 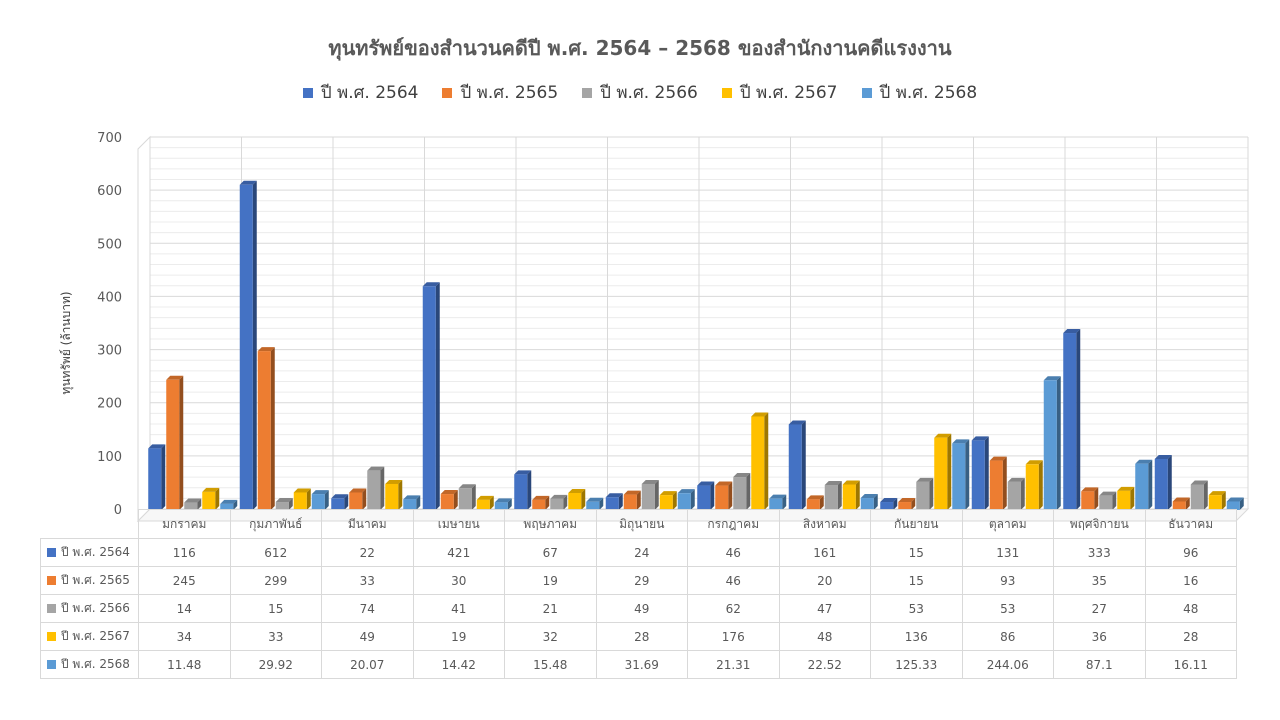 I want to click on y-tick-label: 0, so click(x=118, y=510).